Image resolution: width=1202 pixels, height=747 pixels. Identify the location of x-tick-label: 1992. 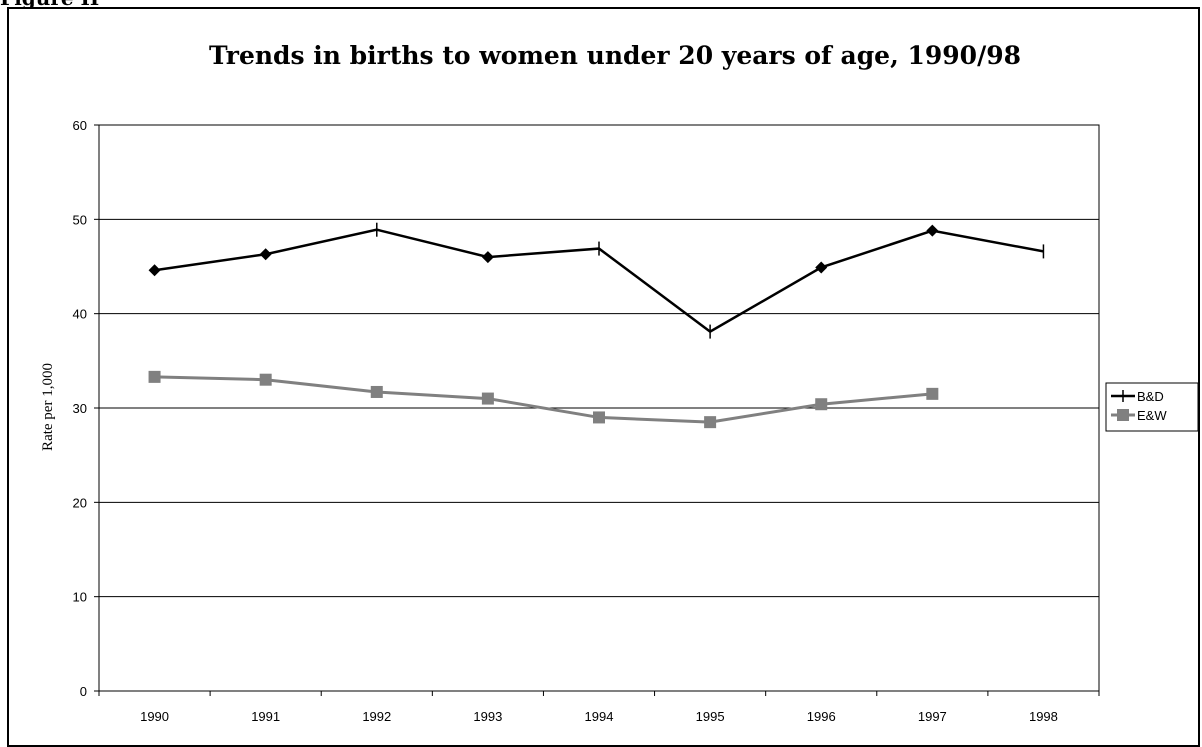
(376, 716).